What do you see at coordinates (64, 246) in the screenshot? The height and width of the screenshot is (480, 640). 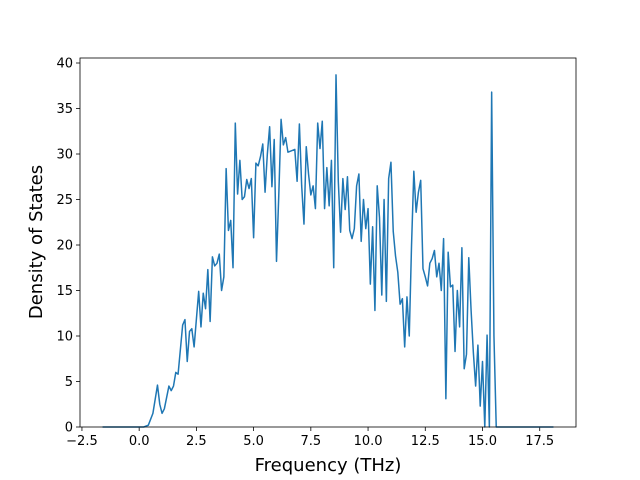 I see `y-tick-label: 20` at bounding box center [64, 246].